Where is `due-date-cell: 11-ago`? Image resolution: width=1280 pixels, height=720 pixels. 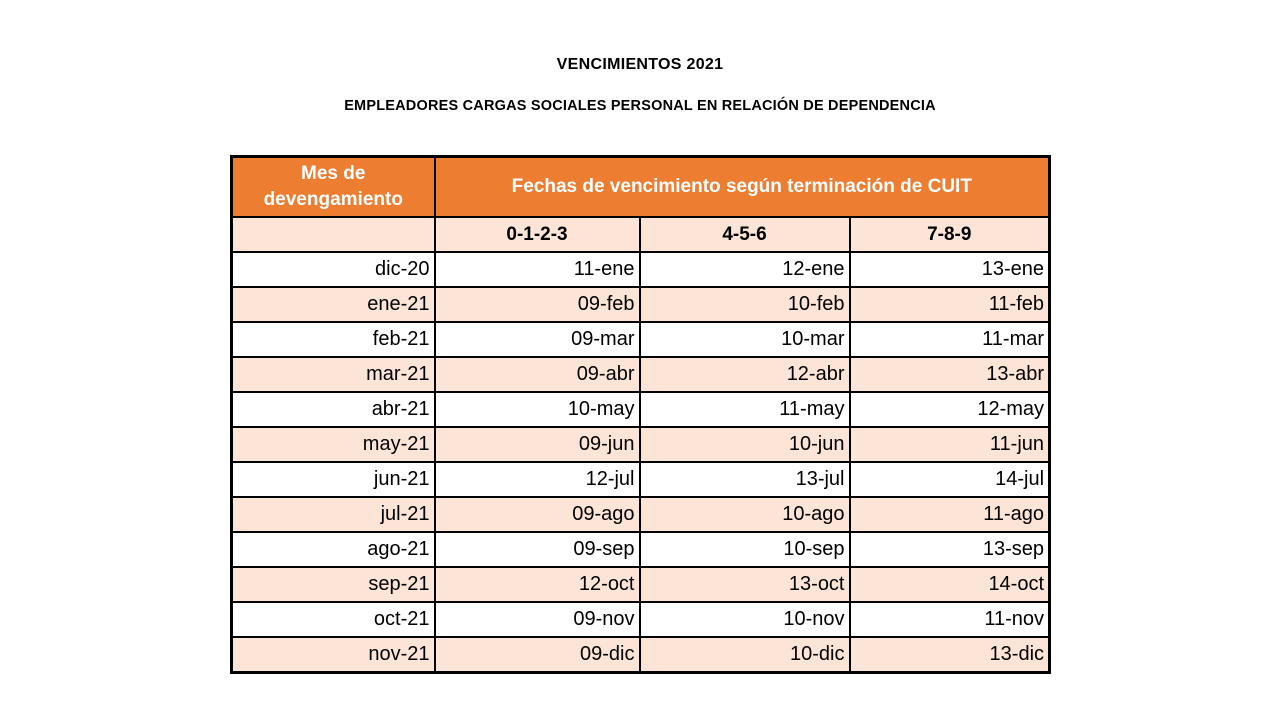
due-date-cell: 11-ago is located at coordinates (949, 514).